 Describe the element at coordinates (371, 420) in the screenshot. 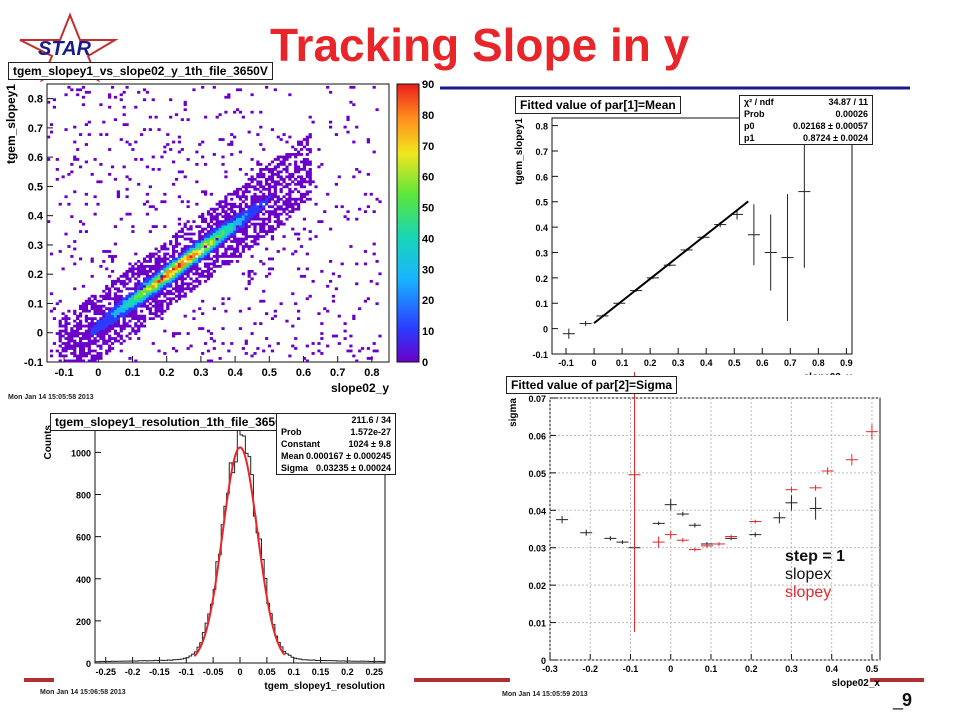

I see `stats-row: 211.6 / 34` at that location.